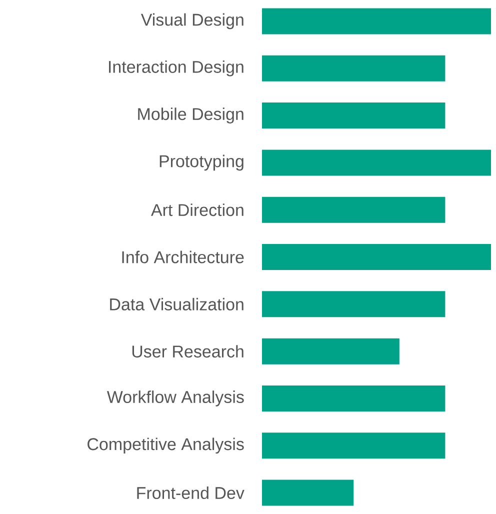  Describe the element at coordinates (197, 210) in the screenshot. I see `y-tick-label: Art Direction` at that location.